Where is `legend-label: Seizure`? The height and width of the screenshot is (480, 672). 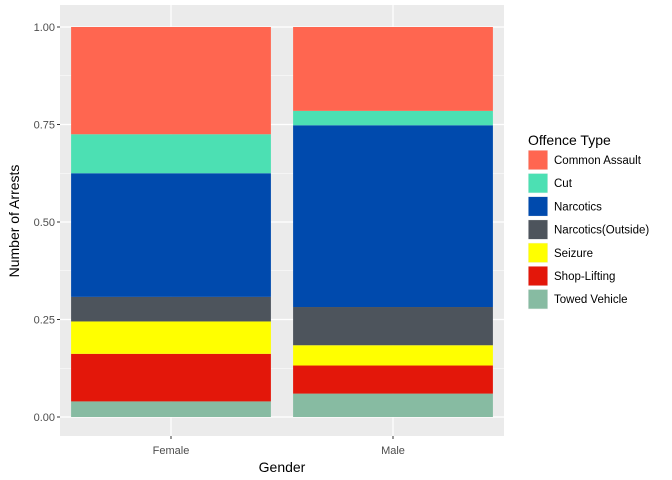 legend-label: Seizure is located at coordinates (573, 254).